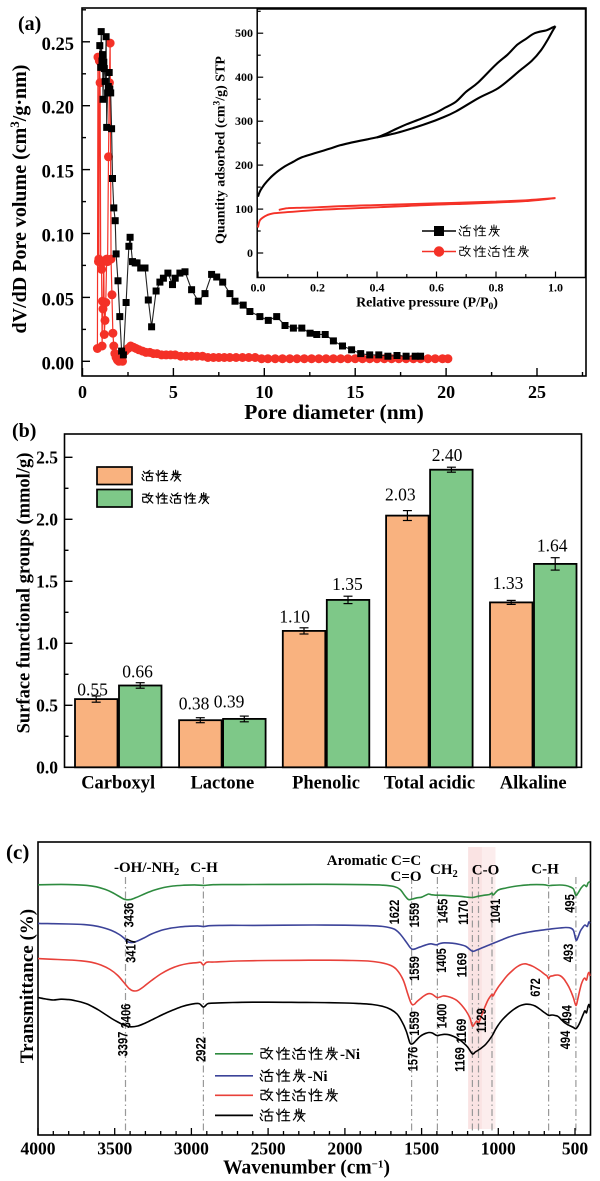 This screenshot has height=1181, width=600. What do you see at coordinates (377, 288) in the screenshot?
I see `svg-text: 0.4` at bounding box center [377, 288].